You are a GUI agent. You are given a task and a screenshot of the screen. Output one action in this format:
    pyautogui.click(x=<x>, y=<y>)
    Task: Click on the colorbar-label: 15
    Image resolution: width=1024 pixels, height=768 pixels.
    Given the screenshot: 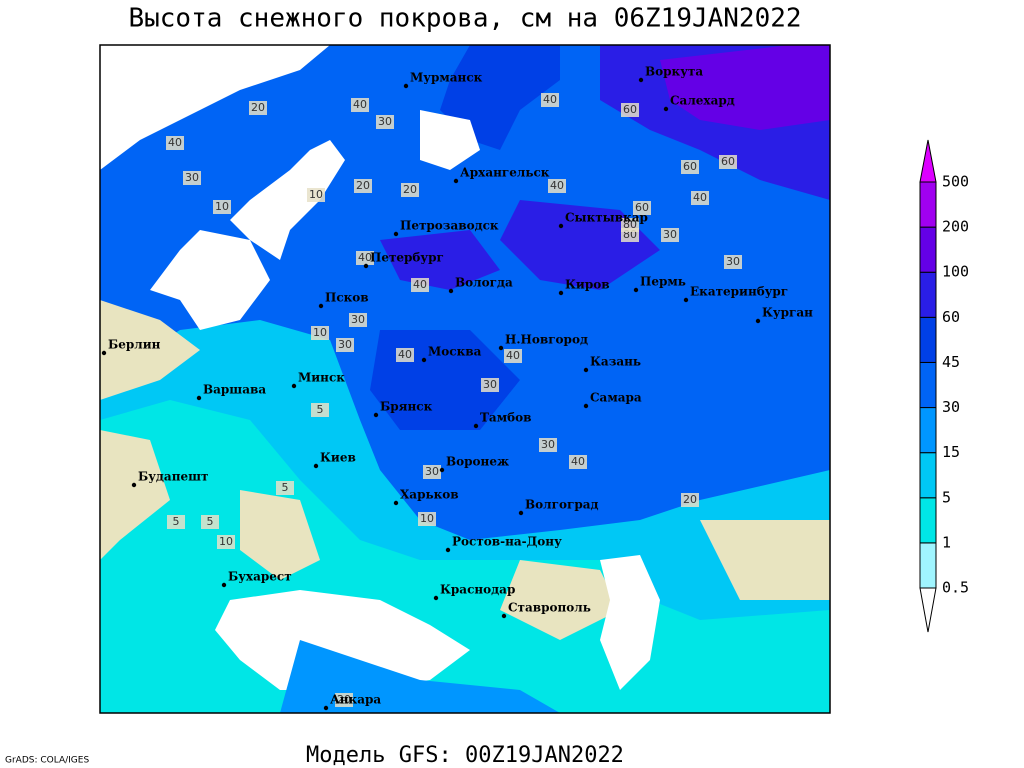 What is the action you would take?
    pyautogui.click(x=951, y=452)
    